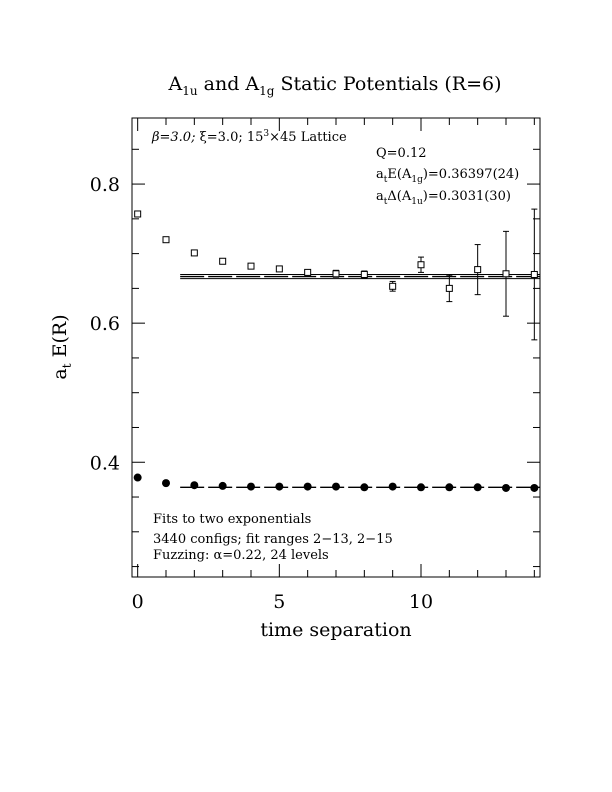  Describe the element at coordinates (61, 346) in the screenshot. I see `y-axis-label: at E(R)` at that location.